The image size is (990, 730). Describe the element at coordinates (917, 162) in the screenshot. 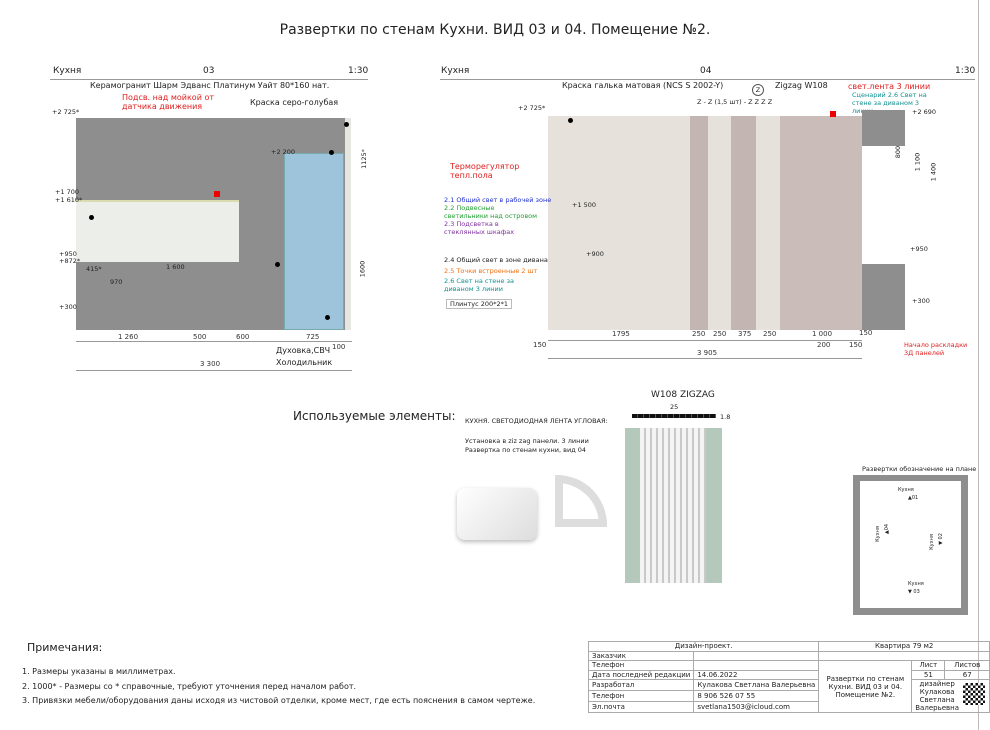

I see `dim-1100: 1 100` at that location.